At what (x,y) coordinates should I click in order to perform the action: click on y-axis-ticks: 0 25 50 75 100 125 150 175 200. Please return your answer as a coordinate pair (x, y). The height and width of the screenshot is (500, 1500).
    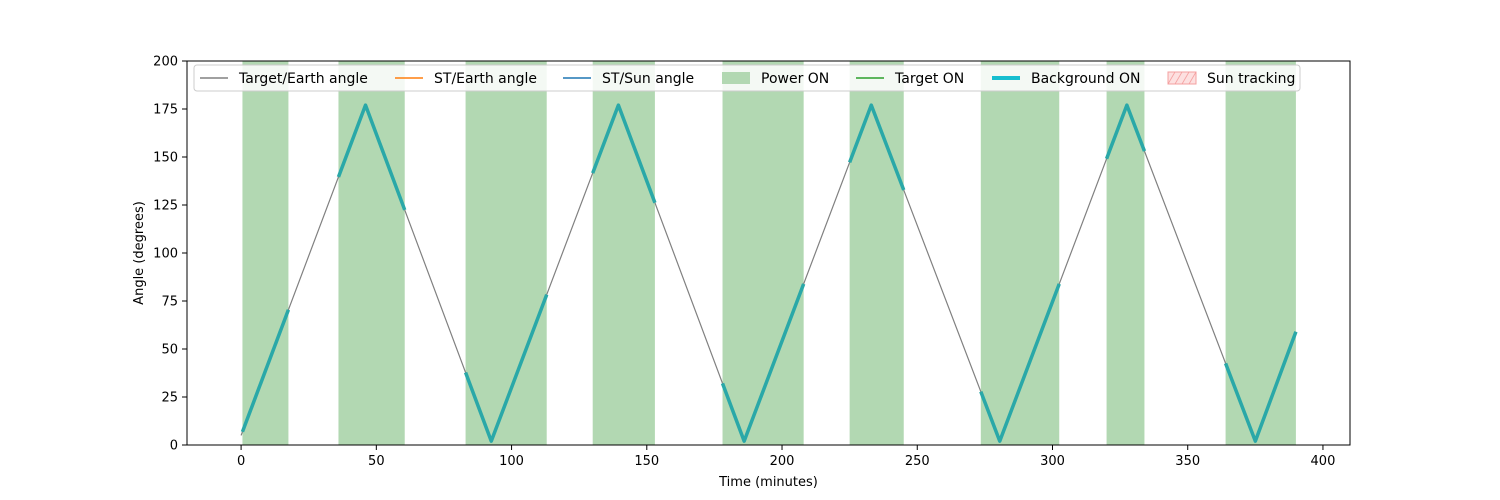
    Looking at the image, I should click on (170, 254).